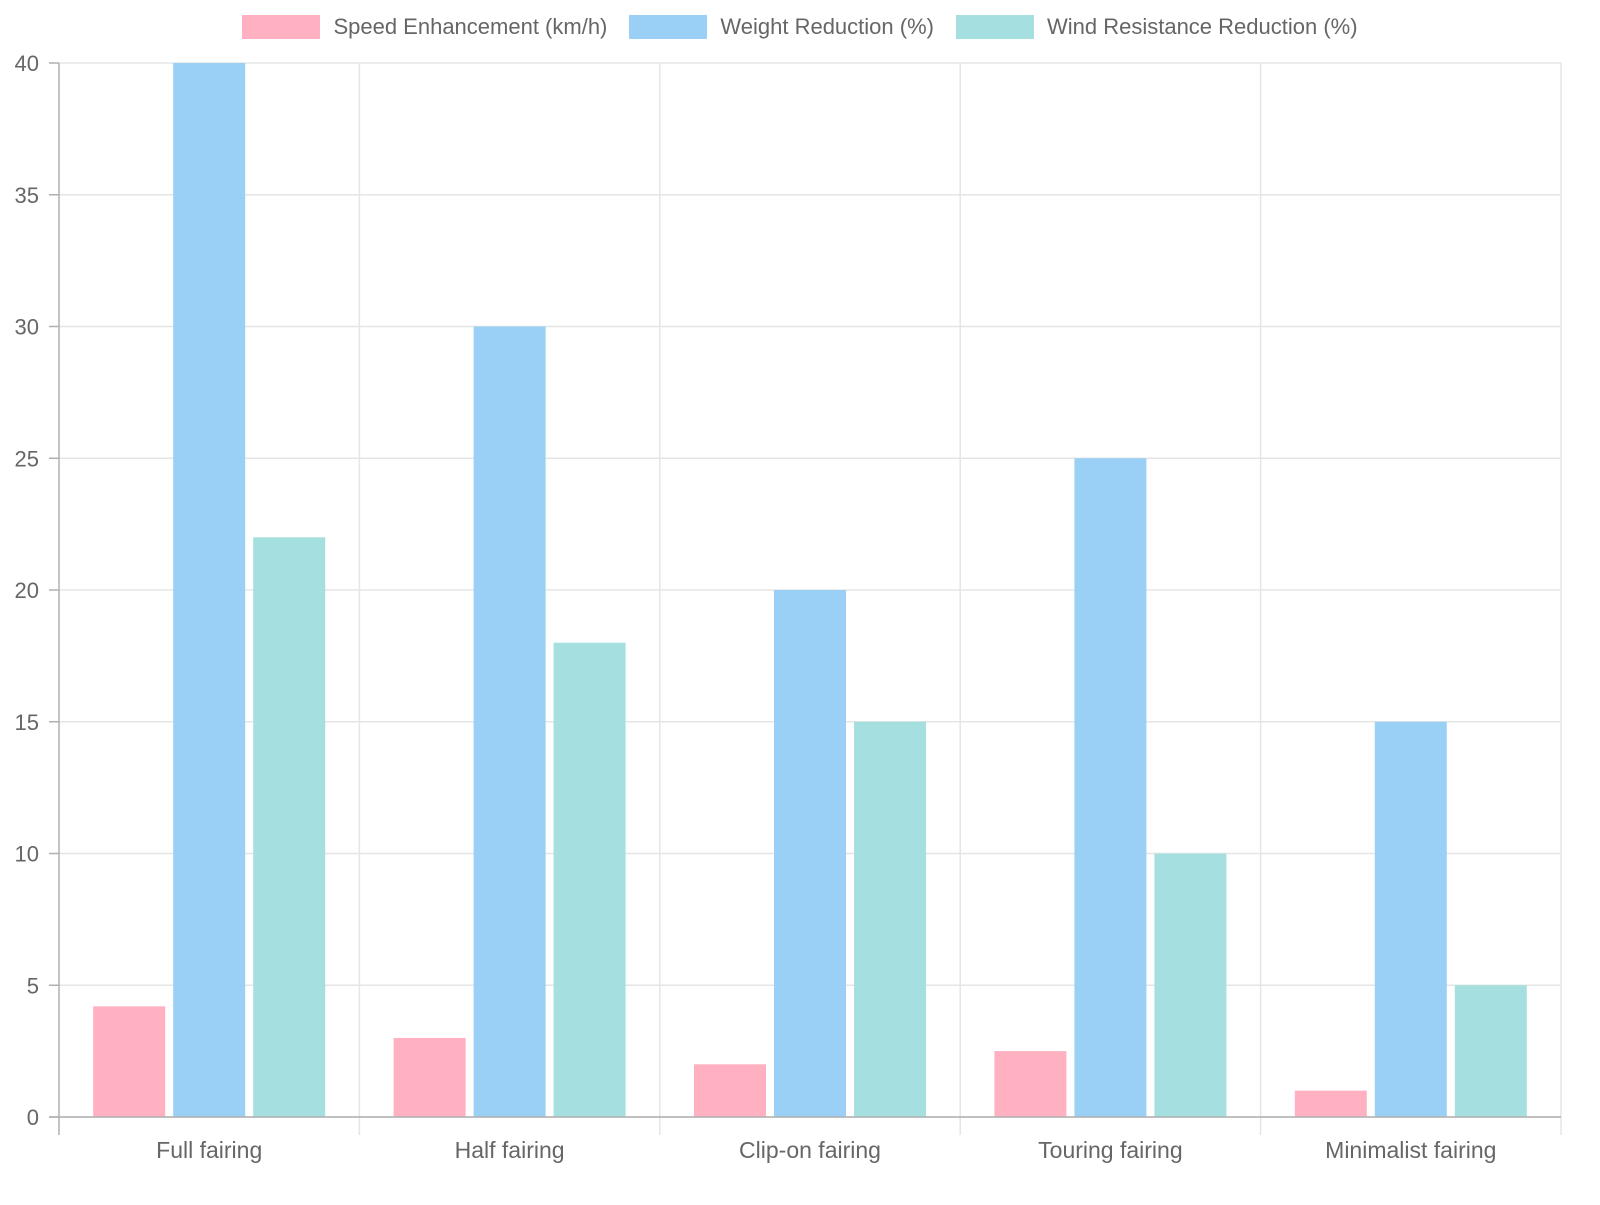 This screenshot has width=1600, height=1205. I want to click on x-tick-label: Clip-on fairing, so click(810, 1150).